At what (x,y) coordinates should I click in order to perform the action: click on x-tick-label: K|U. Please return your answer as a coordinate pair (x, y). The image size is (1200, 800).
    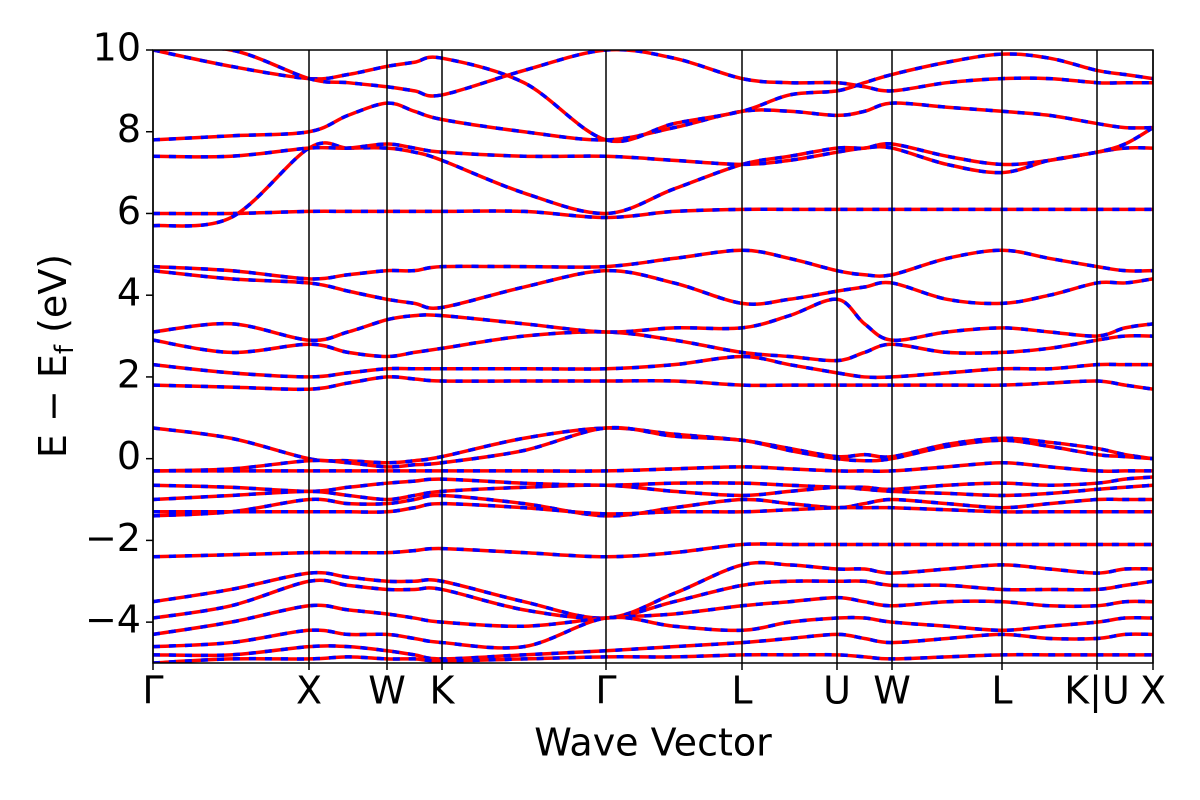
    Looking at the image, I should click on (1097, 691).